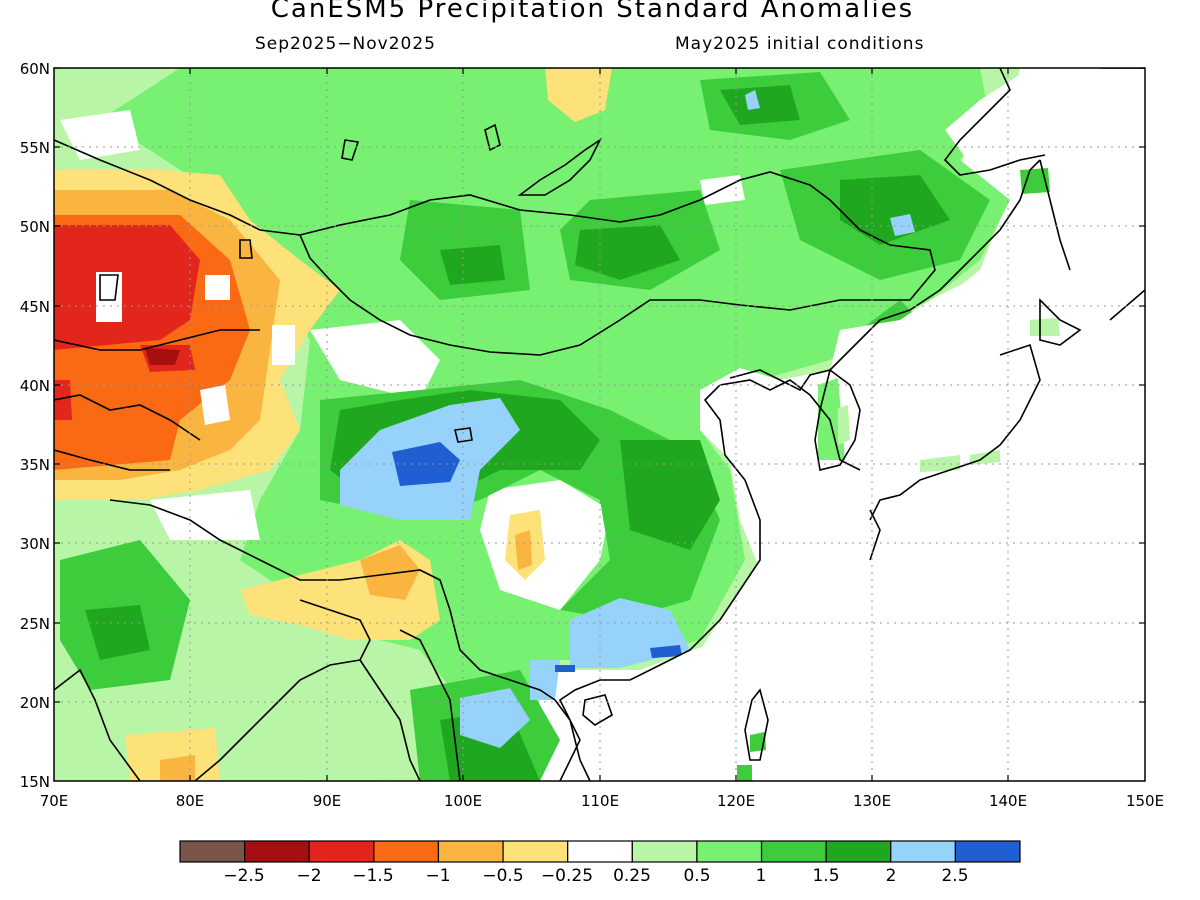  Describe the element at coordinates (502, 876) in the screenshot. I see `colorbar-label: −0.5` at that location.